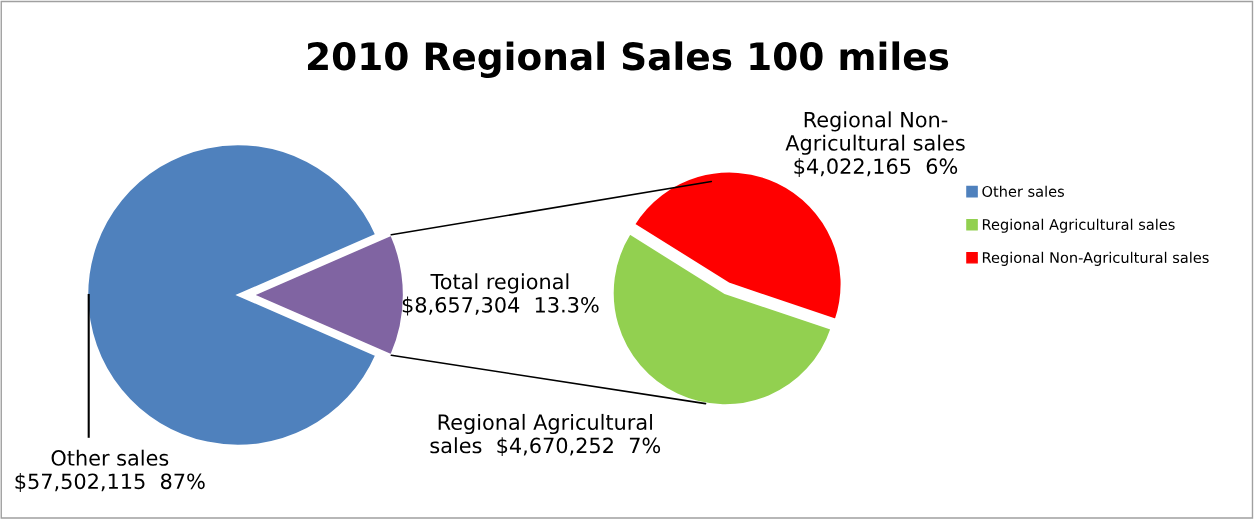 Image resolution: width=1255 pixels, height=519 pixels. I want to click on chart-title: 2010 Regional Sales 100 miles, so click(628, 59).